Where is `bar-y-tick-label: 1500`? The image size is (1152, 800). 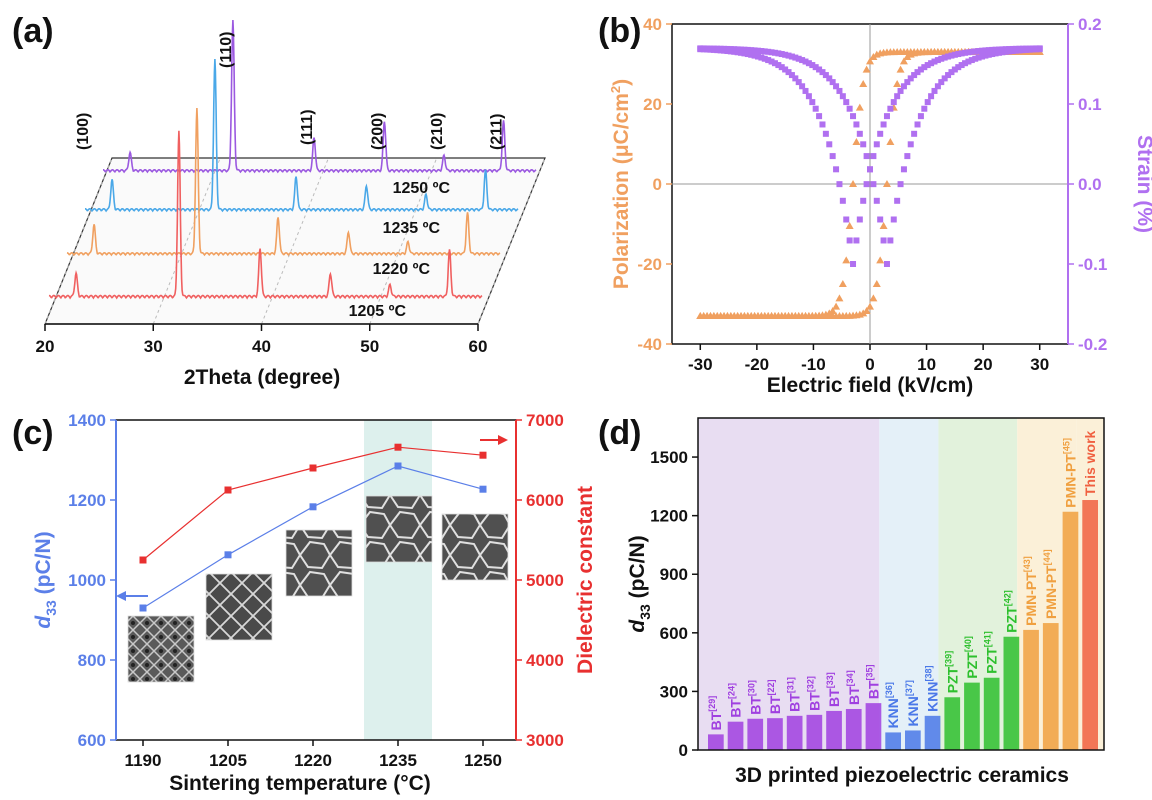
bar-y-tick-label: 1500 is located at coordinates (669, 457).